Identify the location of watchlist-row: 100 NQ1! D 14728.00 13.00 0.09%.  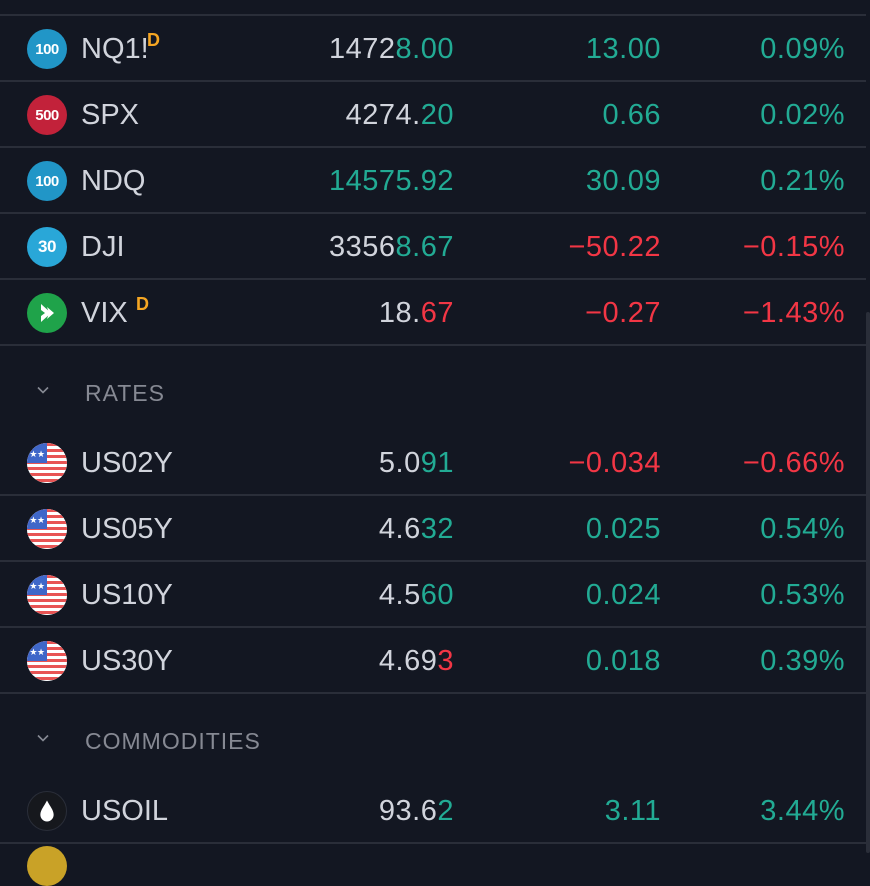
(433, 49).